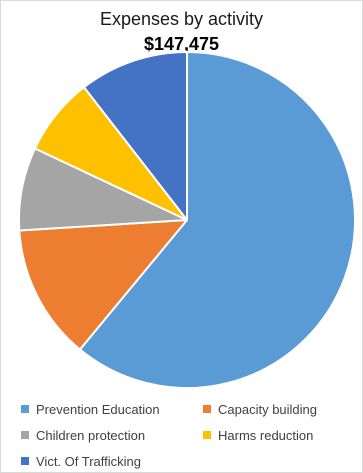 The width and height of the screenshot is (363, 473). What do you see at coordinates (266, 435) in the screenshot?
I see `legend-label: Harms reduction` at bounding box center [266, 435].